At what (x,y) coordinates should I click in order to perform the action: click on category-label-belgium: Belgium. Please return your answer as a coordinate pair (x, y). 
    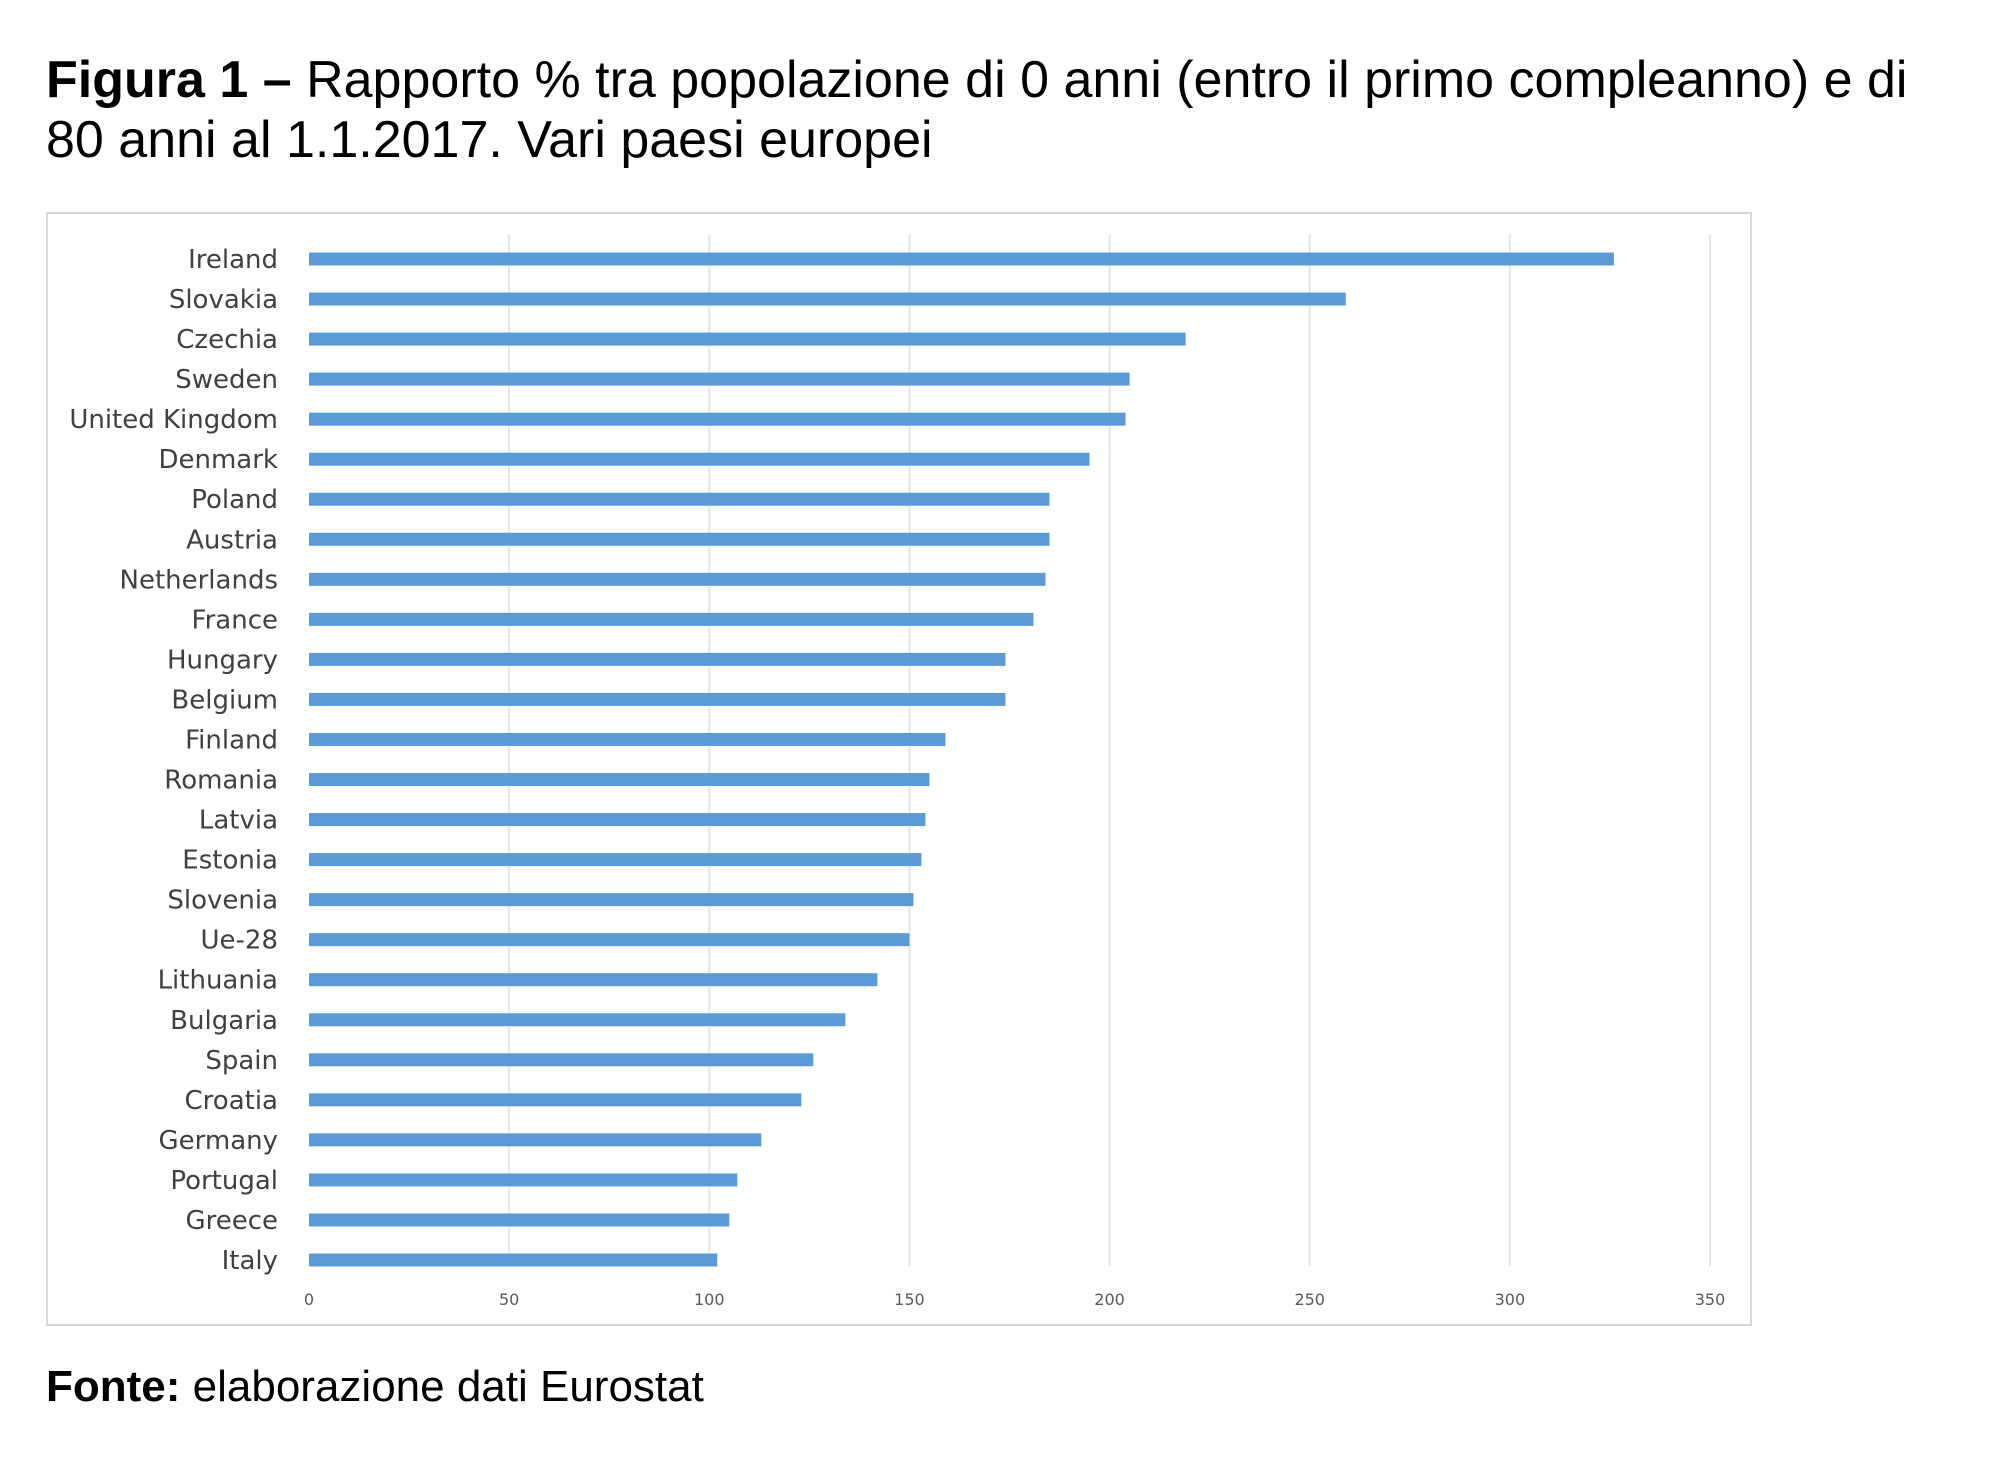
    Looking at the image, I should click on (224, 700).